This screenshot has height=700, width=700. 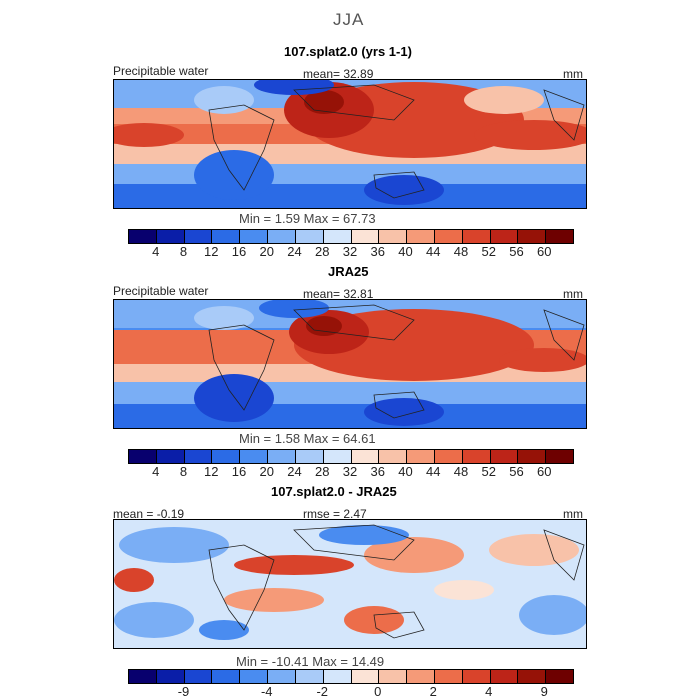 What do you see at coordinates (573, 514) in the screenshot?
I see `panel-3-units: mm` at bounding box center [573, 514].